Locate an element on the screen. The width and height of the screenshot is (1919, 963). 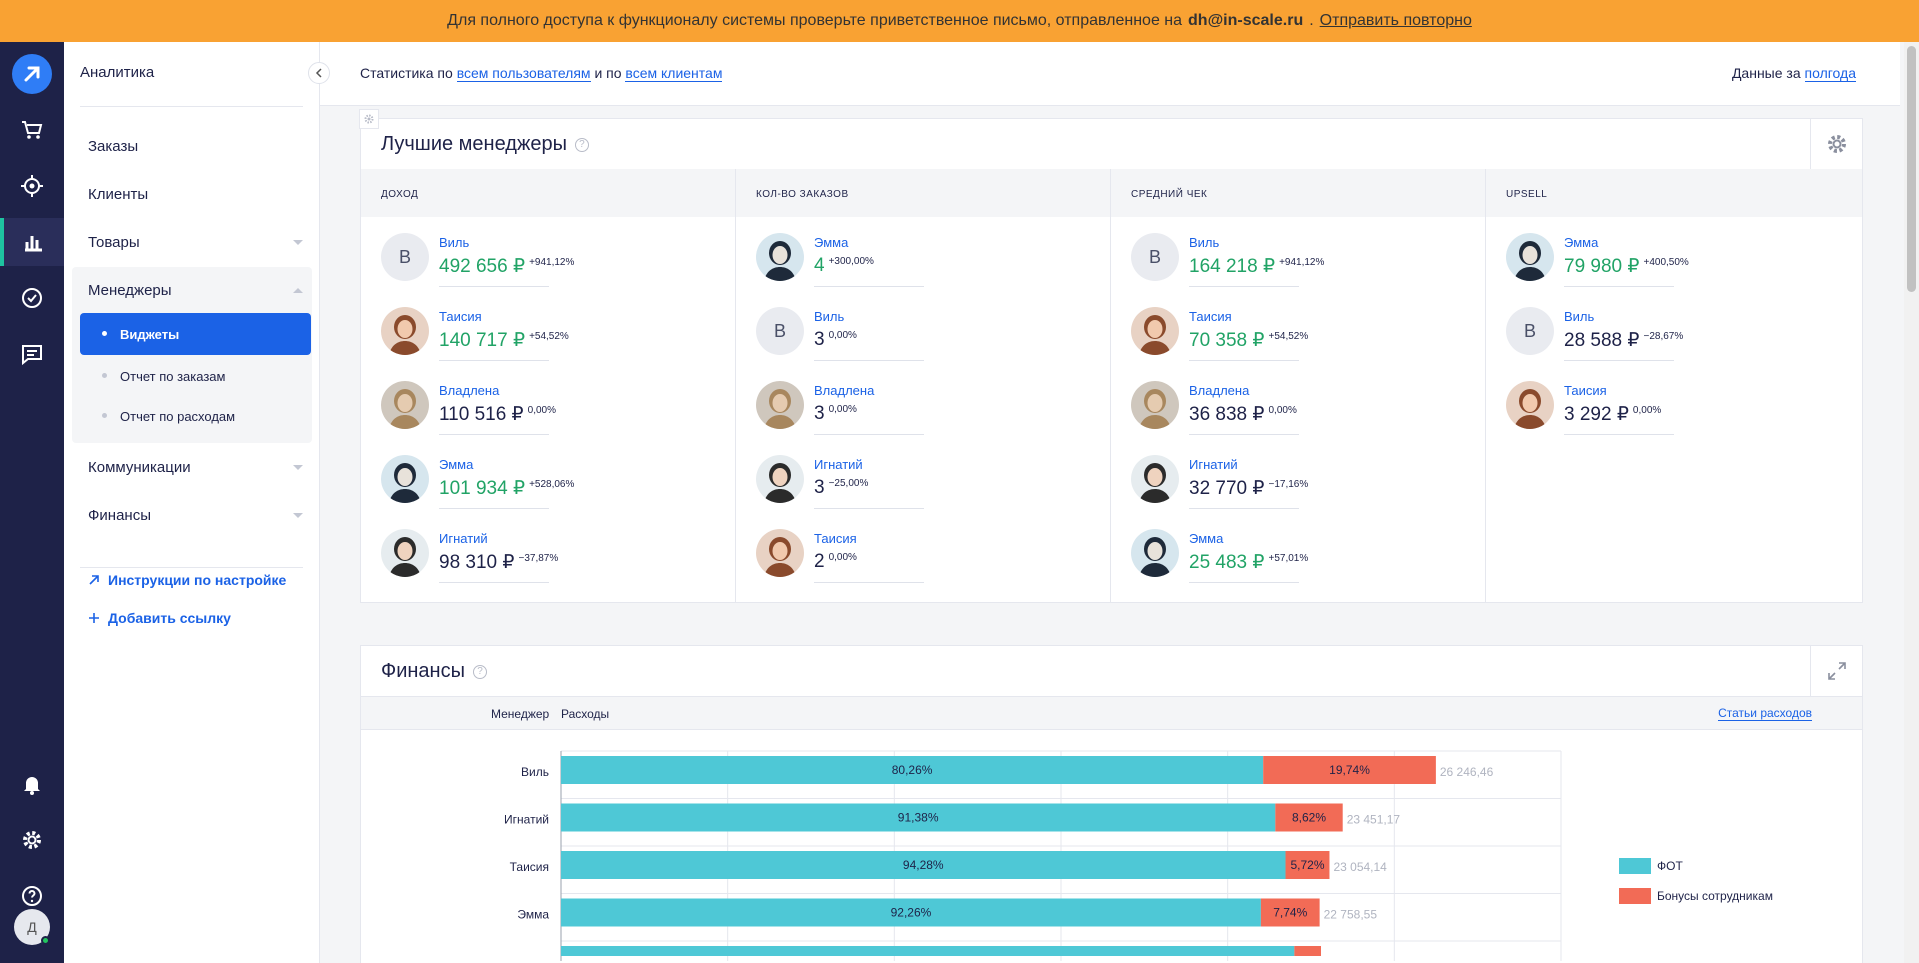
logo-icon is located at coordinates (32, 74).